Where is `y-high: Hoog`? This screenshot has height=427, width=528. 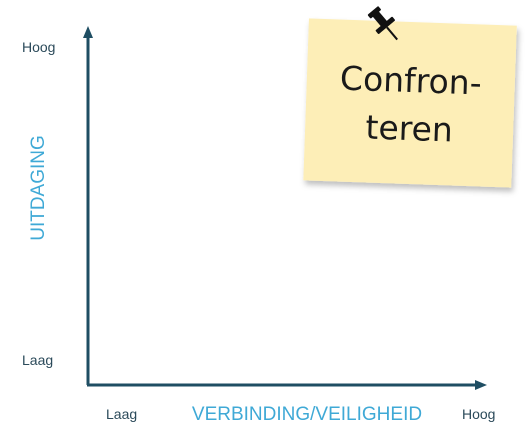
y-high: Hoog is located at coordinates (38, 47).